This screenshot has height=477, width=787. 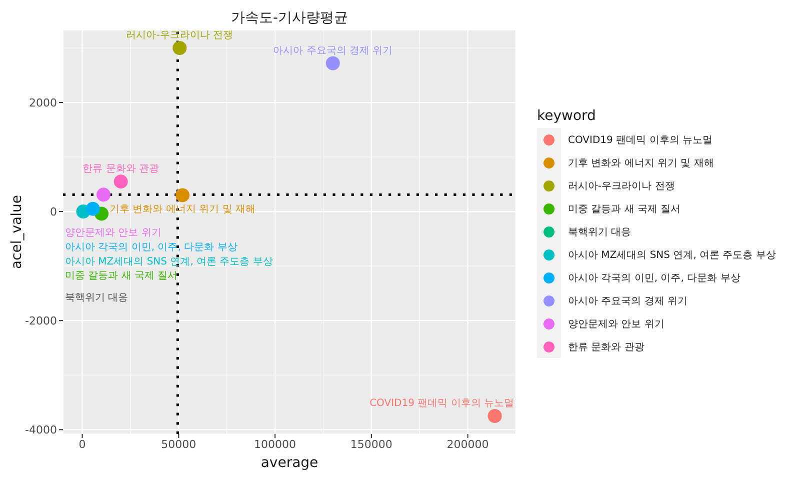 I want to click on text: 아시아 MZ세대의 SNS 연계, 여론 주도층 부상, so click(x=169, y=262).